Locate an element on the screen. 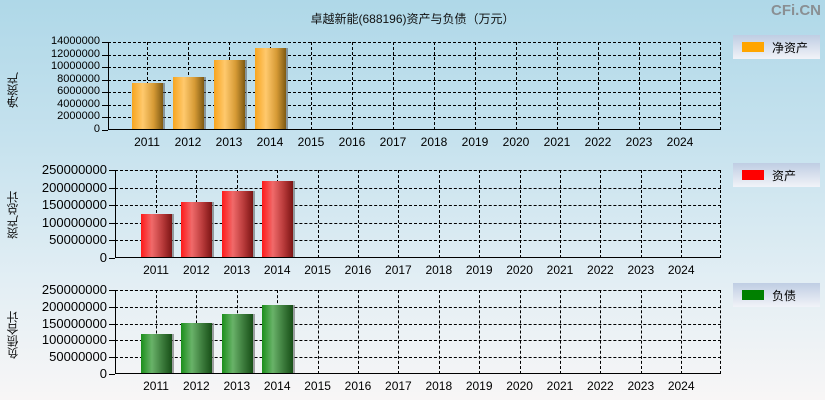  legend-swatch-icon is located at coordinates (753, 47).